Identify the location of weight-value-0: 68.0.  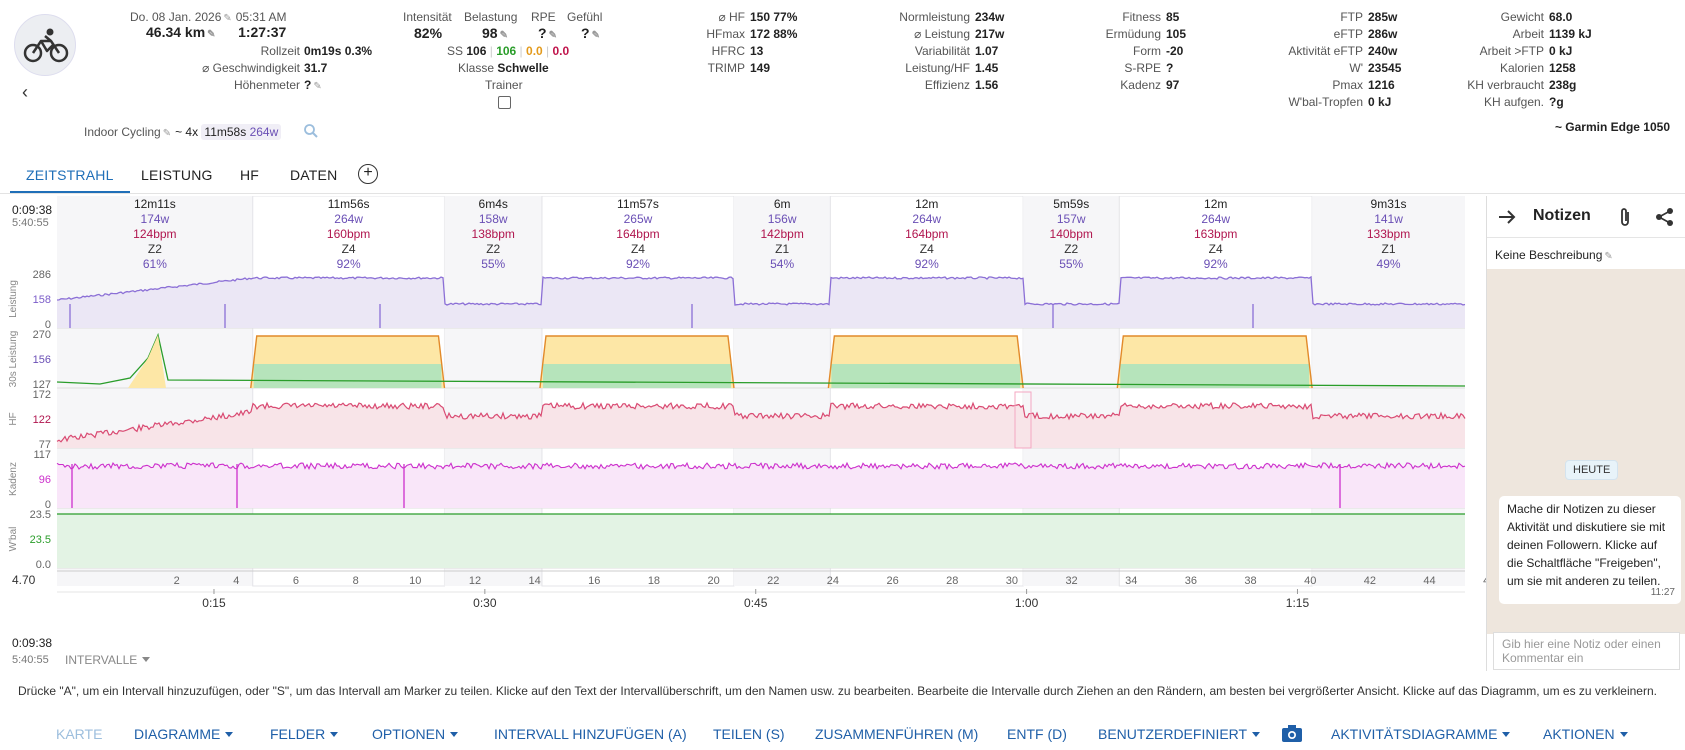
(1561, 17).